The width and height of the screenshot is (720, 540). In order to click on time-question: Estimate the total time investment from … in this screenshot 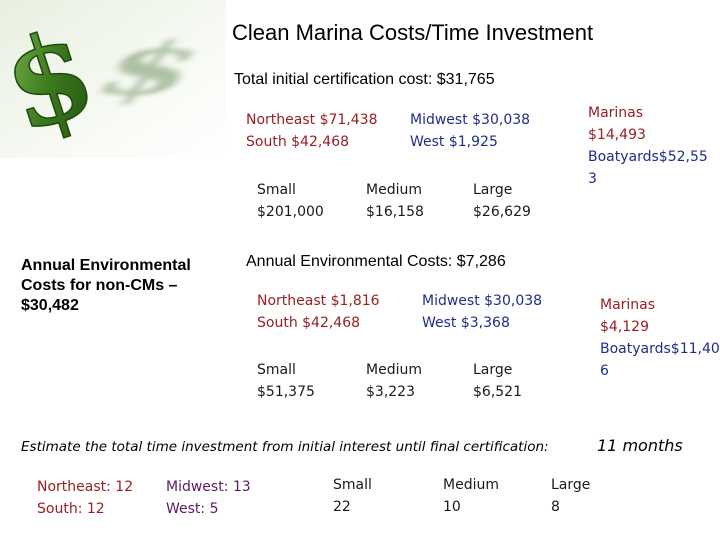, I will do `click(285, 447)`.